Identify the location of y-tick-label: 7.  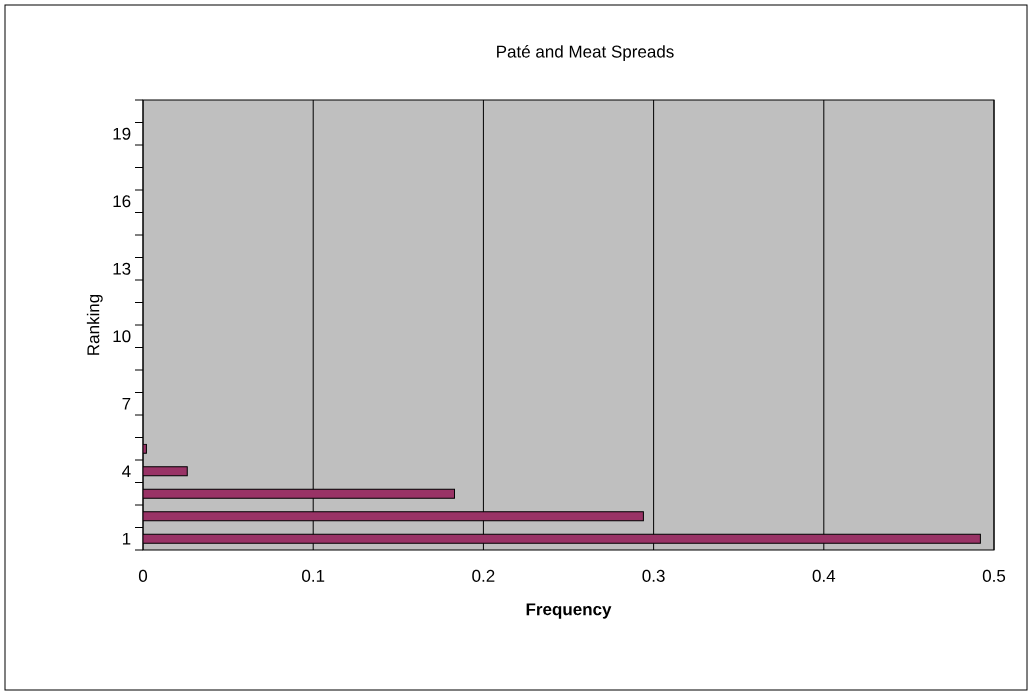
(126, 403).